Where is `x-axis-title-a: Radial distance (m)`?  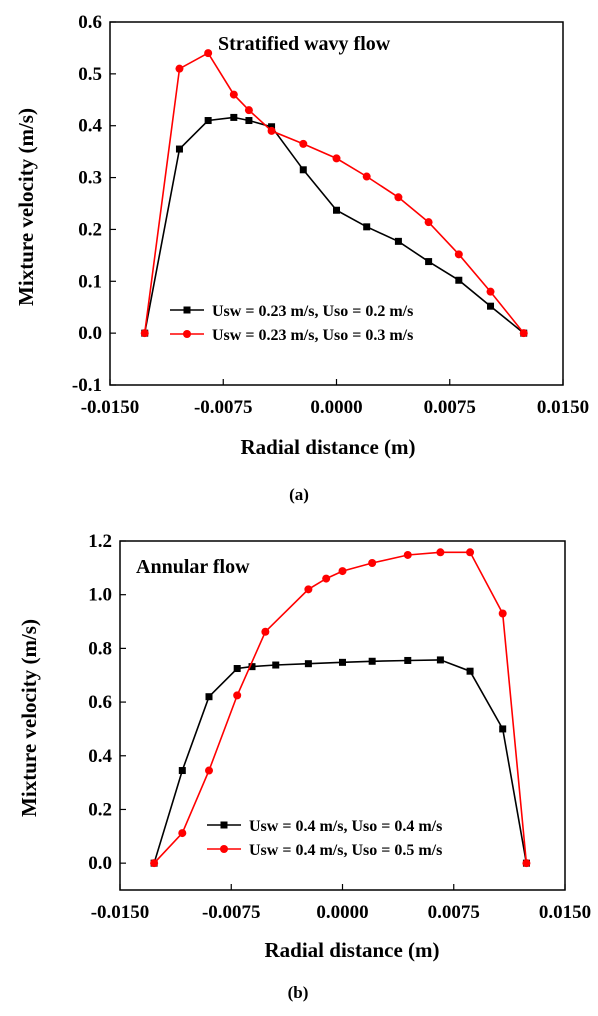
x-axis-title-a: Radial distance (m) is located at coordinates (328, 447).